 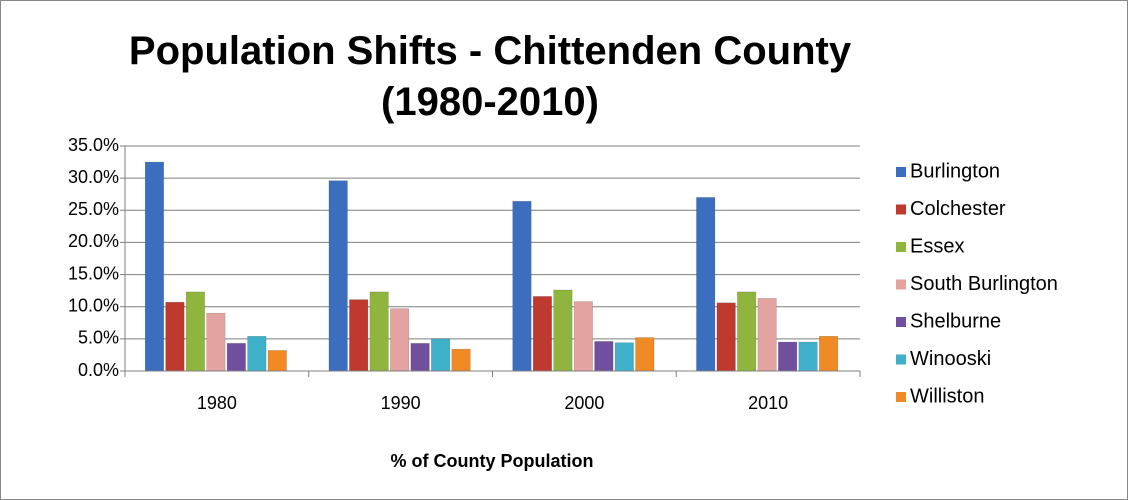 I want to click on y-tick-label: 20.0%, so click(x=93, y=241).